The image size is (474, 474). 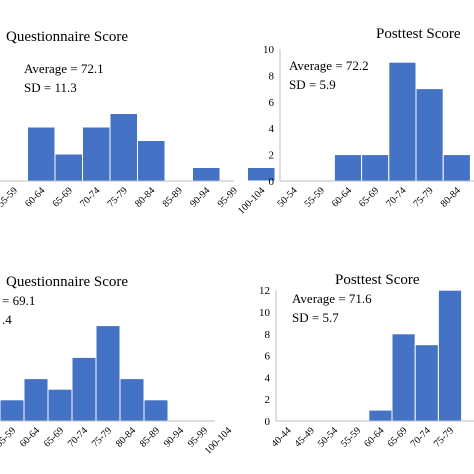 I want to click on average-annotation: Average = 72.1, so click(x=64, y=68).